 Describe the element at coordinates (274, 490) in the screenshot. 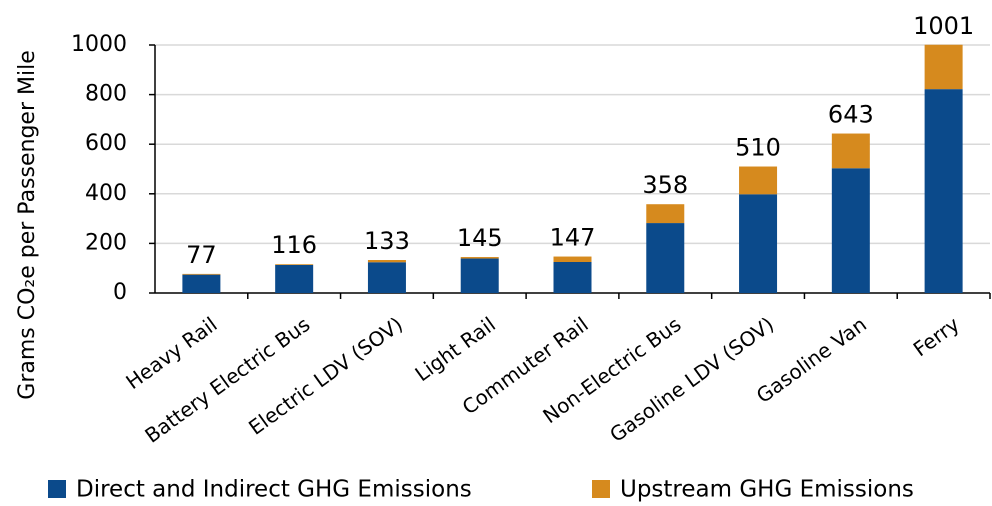

I see `legend-label: Direct and Indirect GHG Emissions` at that location.